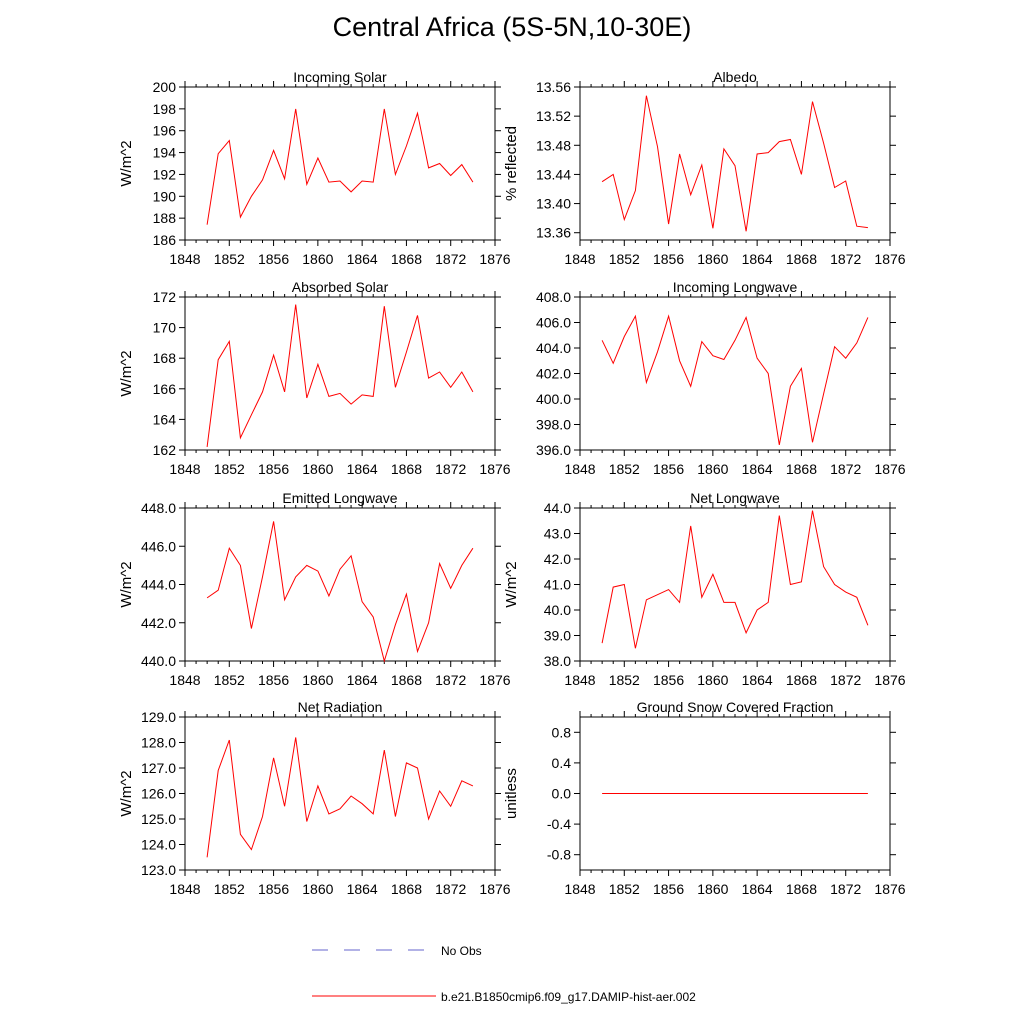 The width and height of the screenshot is (1024, 1024). I want to click on y-tick-label: 170, so click(165, 328).